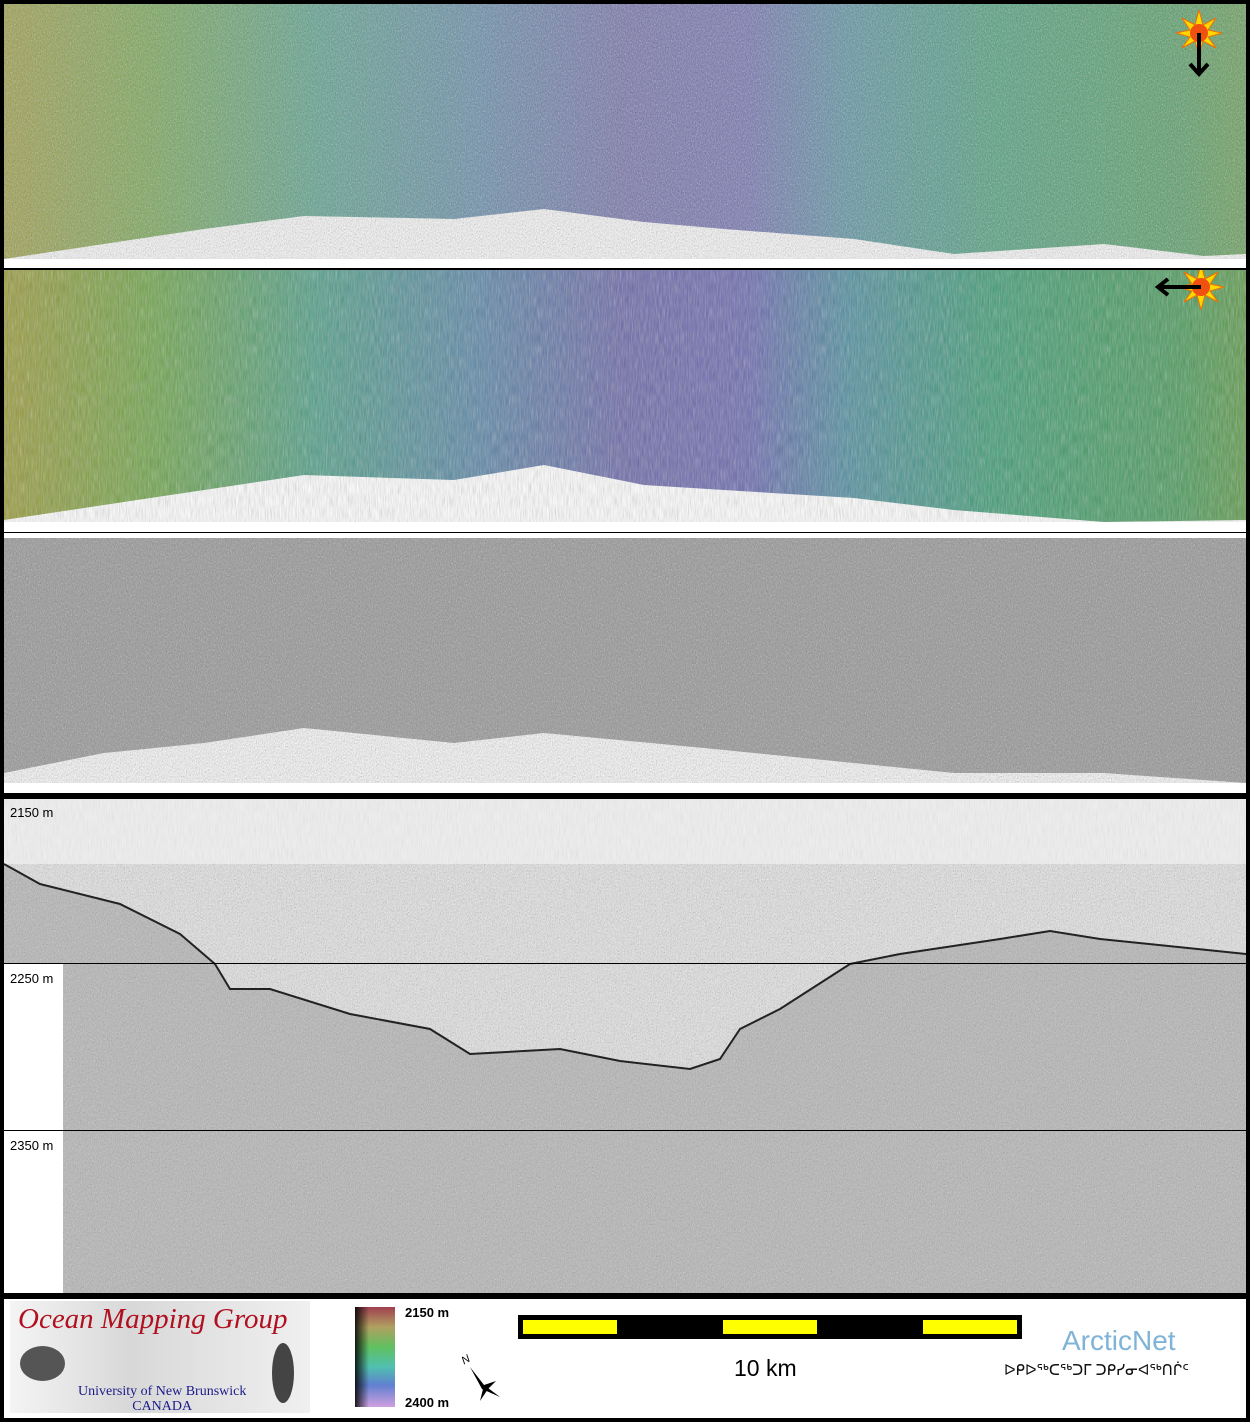 Image resolution: width=1250 pixels, height=1422 pixels. I want to click on country-name: CANADA, so click(162, 1406).